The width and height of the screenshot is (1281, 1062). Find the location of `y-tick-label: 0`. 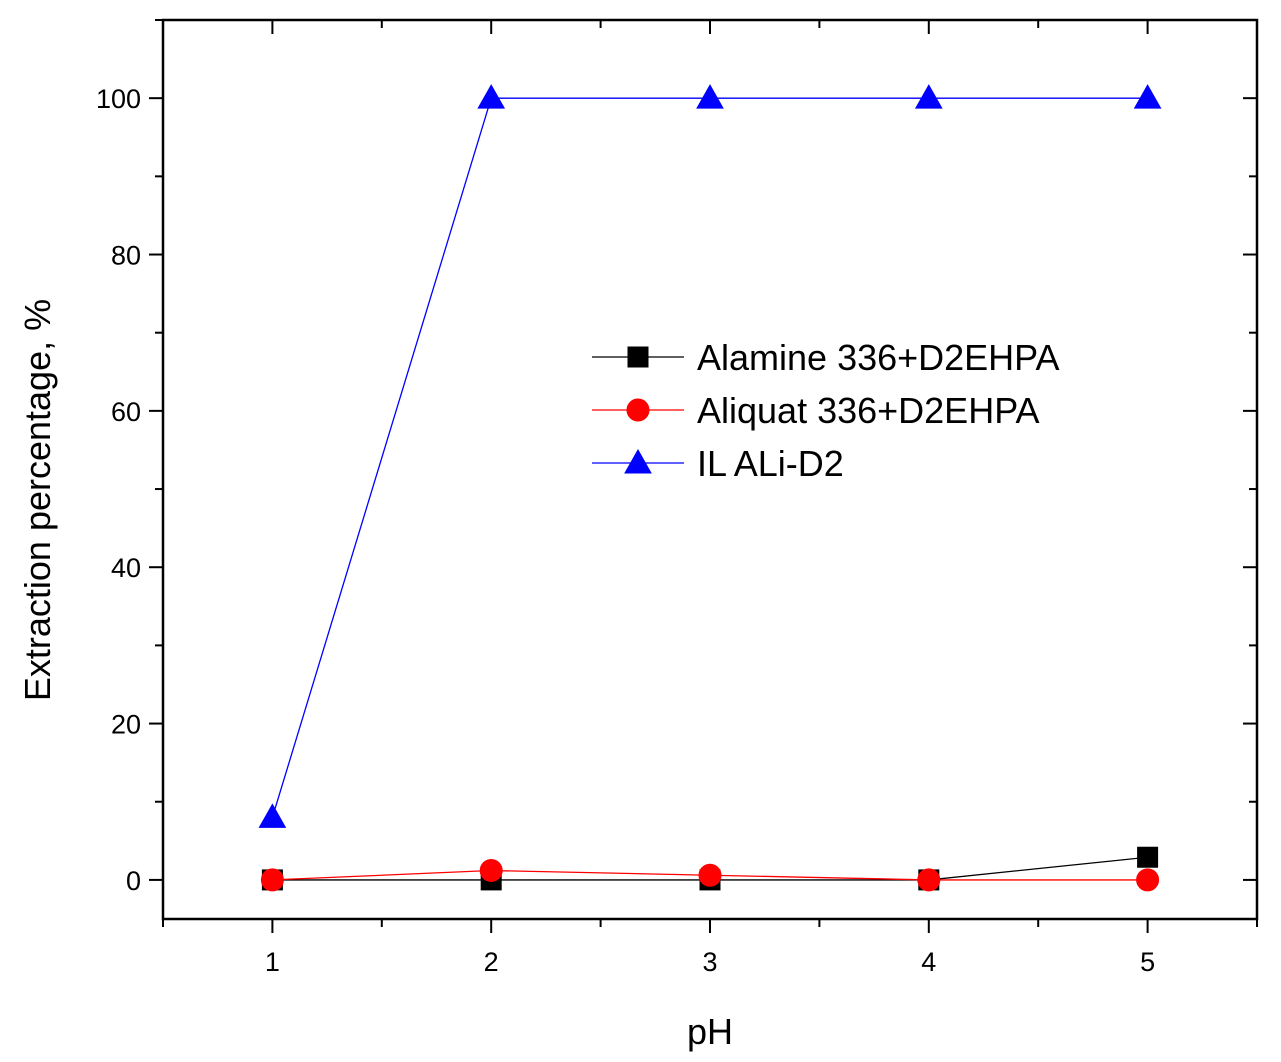

y-tick-label: 0 is located at coordinates (133, 881).